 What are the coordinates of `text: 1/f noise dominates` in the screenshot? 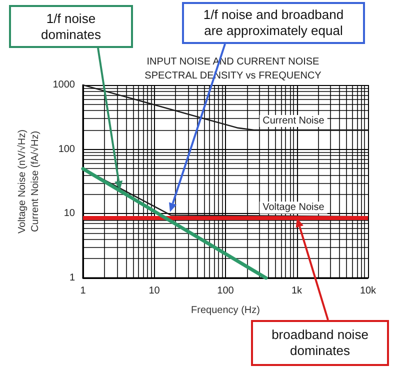 It's located at (71, 26).